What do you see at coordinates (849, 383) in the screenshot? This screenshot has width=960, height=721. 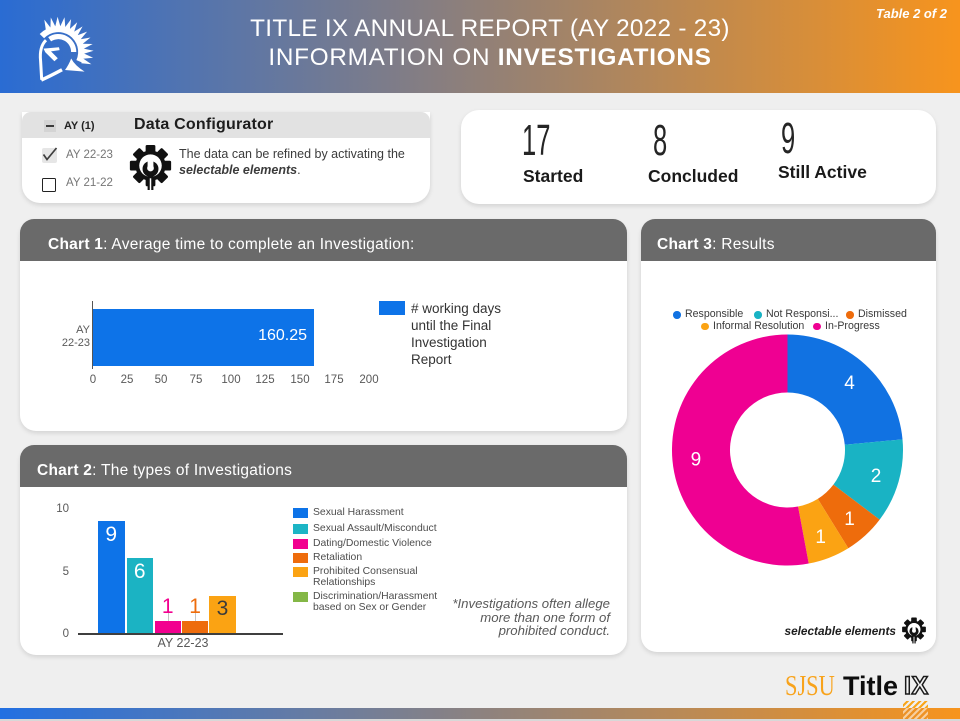 I see `svg-text: 4` at bounding box center [849, 383].